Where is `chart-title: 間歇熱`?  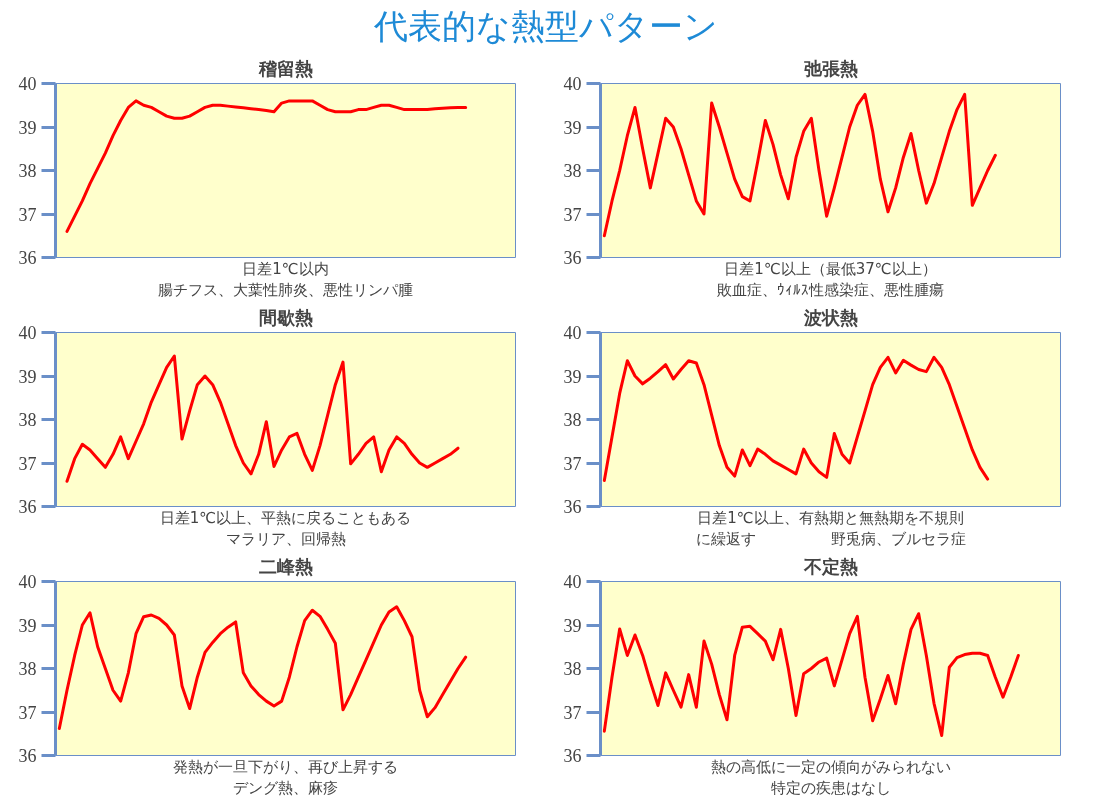 chart-title: 間歇熱 is located at coordinates (285, 317).